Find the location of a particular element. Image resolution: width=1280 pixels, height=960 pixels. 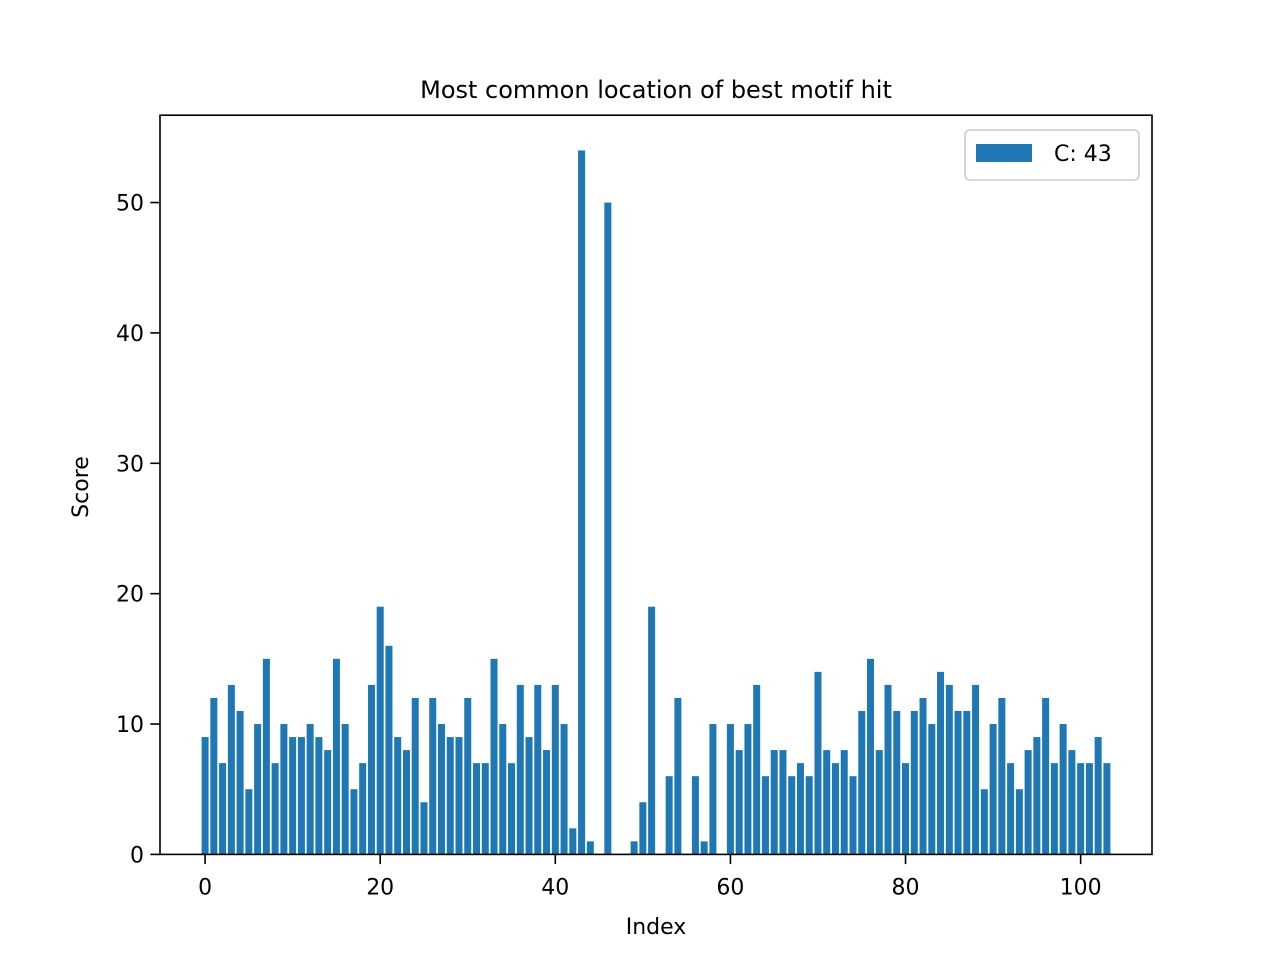

x-tick-label: 100 is located at coordinates (1081, 887).